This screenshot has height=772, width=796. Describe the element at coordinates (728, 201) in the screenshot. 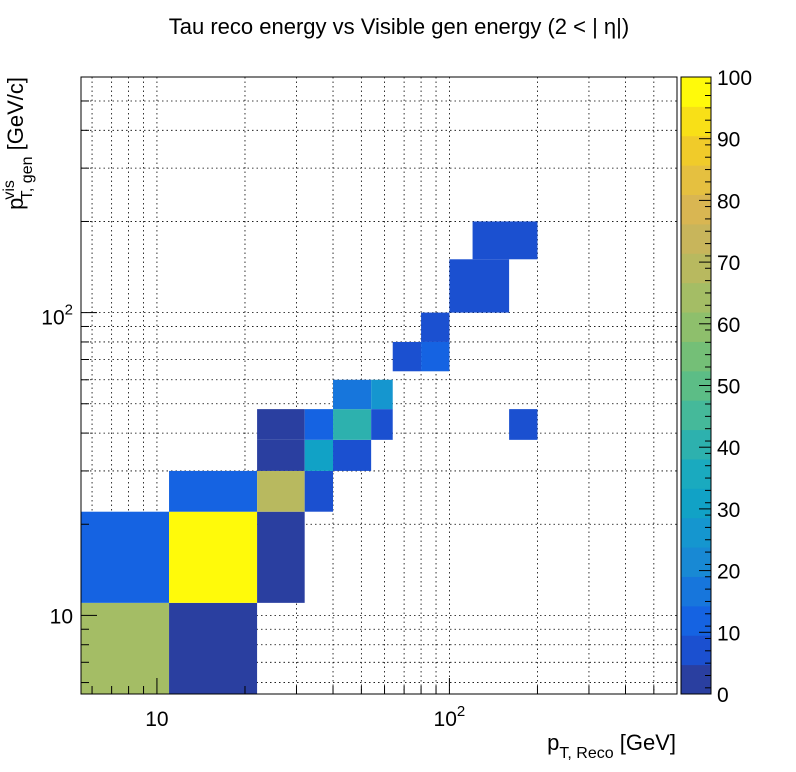

I see `colorbar-tick-label: 80` at that location.